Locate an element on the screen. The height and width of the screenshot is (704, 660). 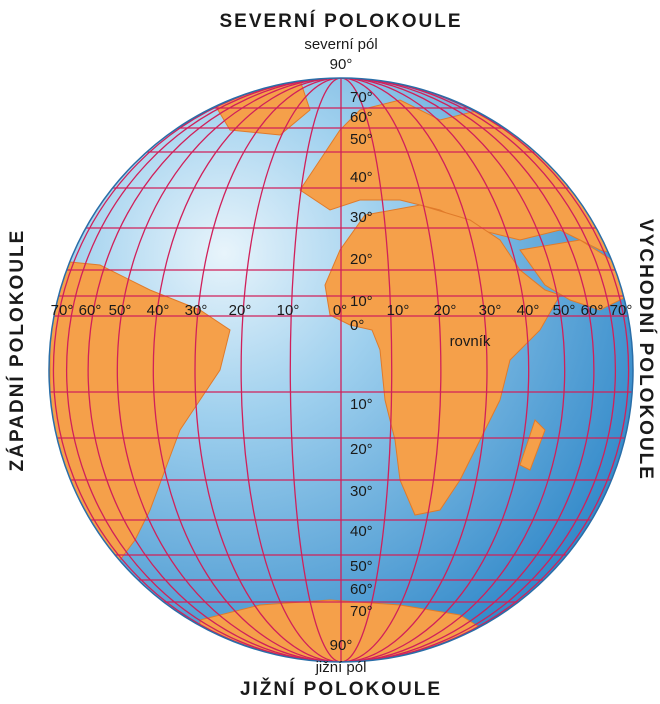
madagascar is located at coordinates (532, 445).